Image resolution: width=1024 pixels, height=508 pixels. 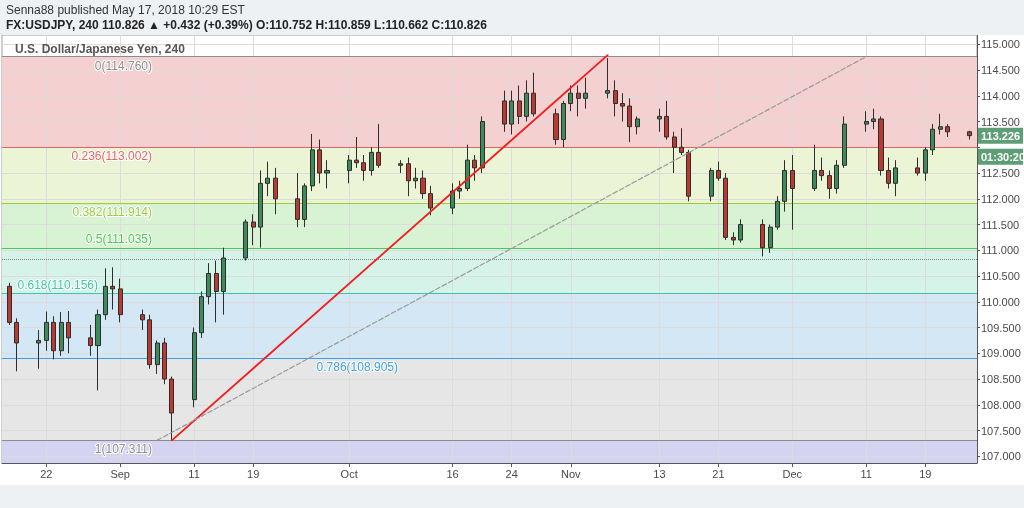 What do you see at coordinates (1000, 121) in the screenshot?
I see `y-tick-label: 113.500` at bounding box center [1000, 121].